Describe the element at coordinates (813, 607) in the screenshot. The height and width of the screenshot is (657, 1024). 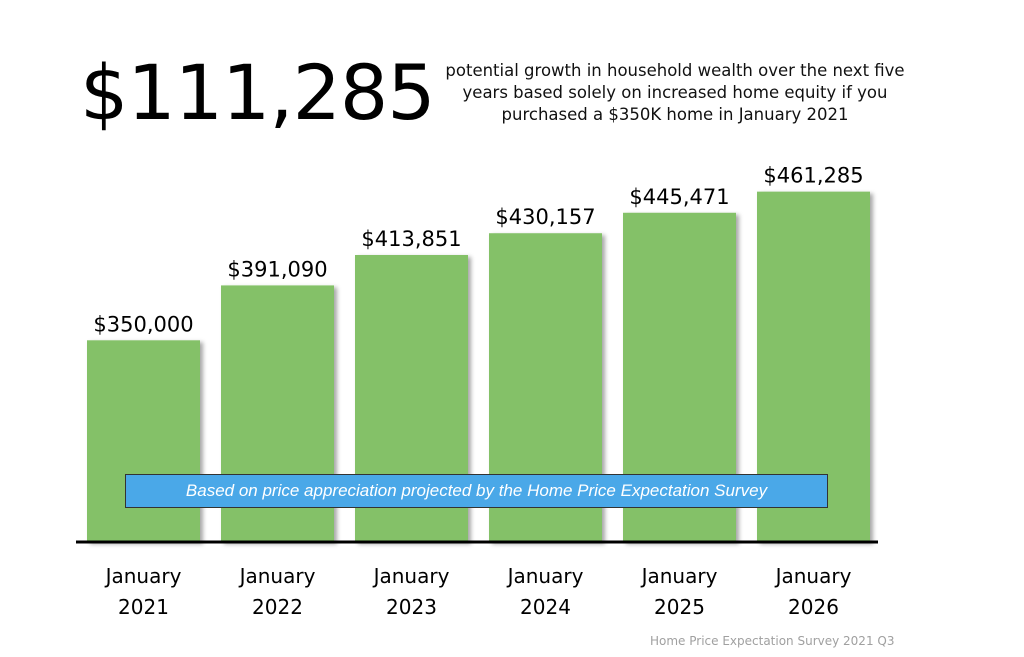
I see `x-tick-label: 2026` at that location.